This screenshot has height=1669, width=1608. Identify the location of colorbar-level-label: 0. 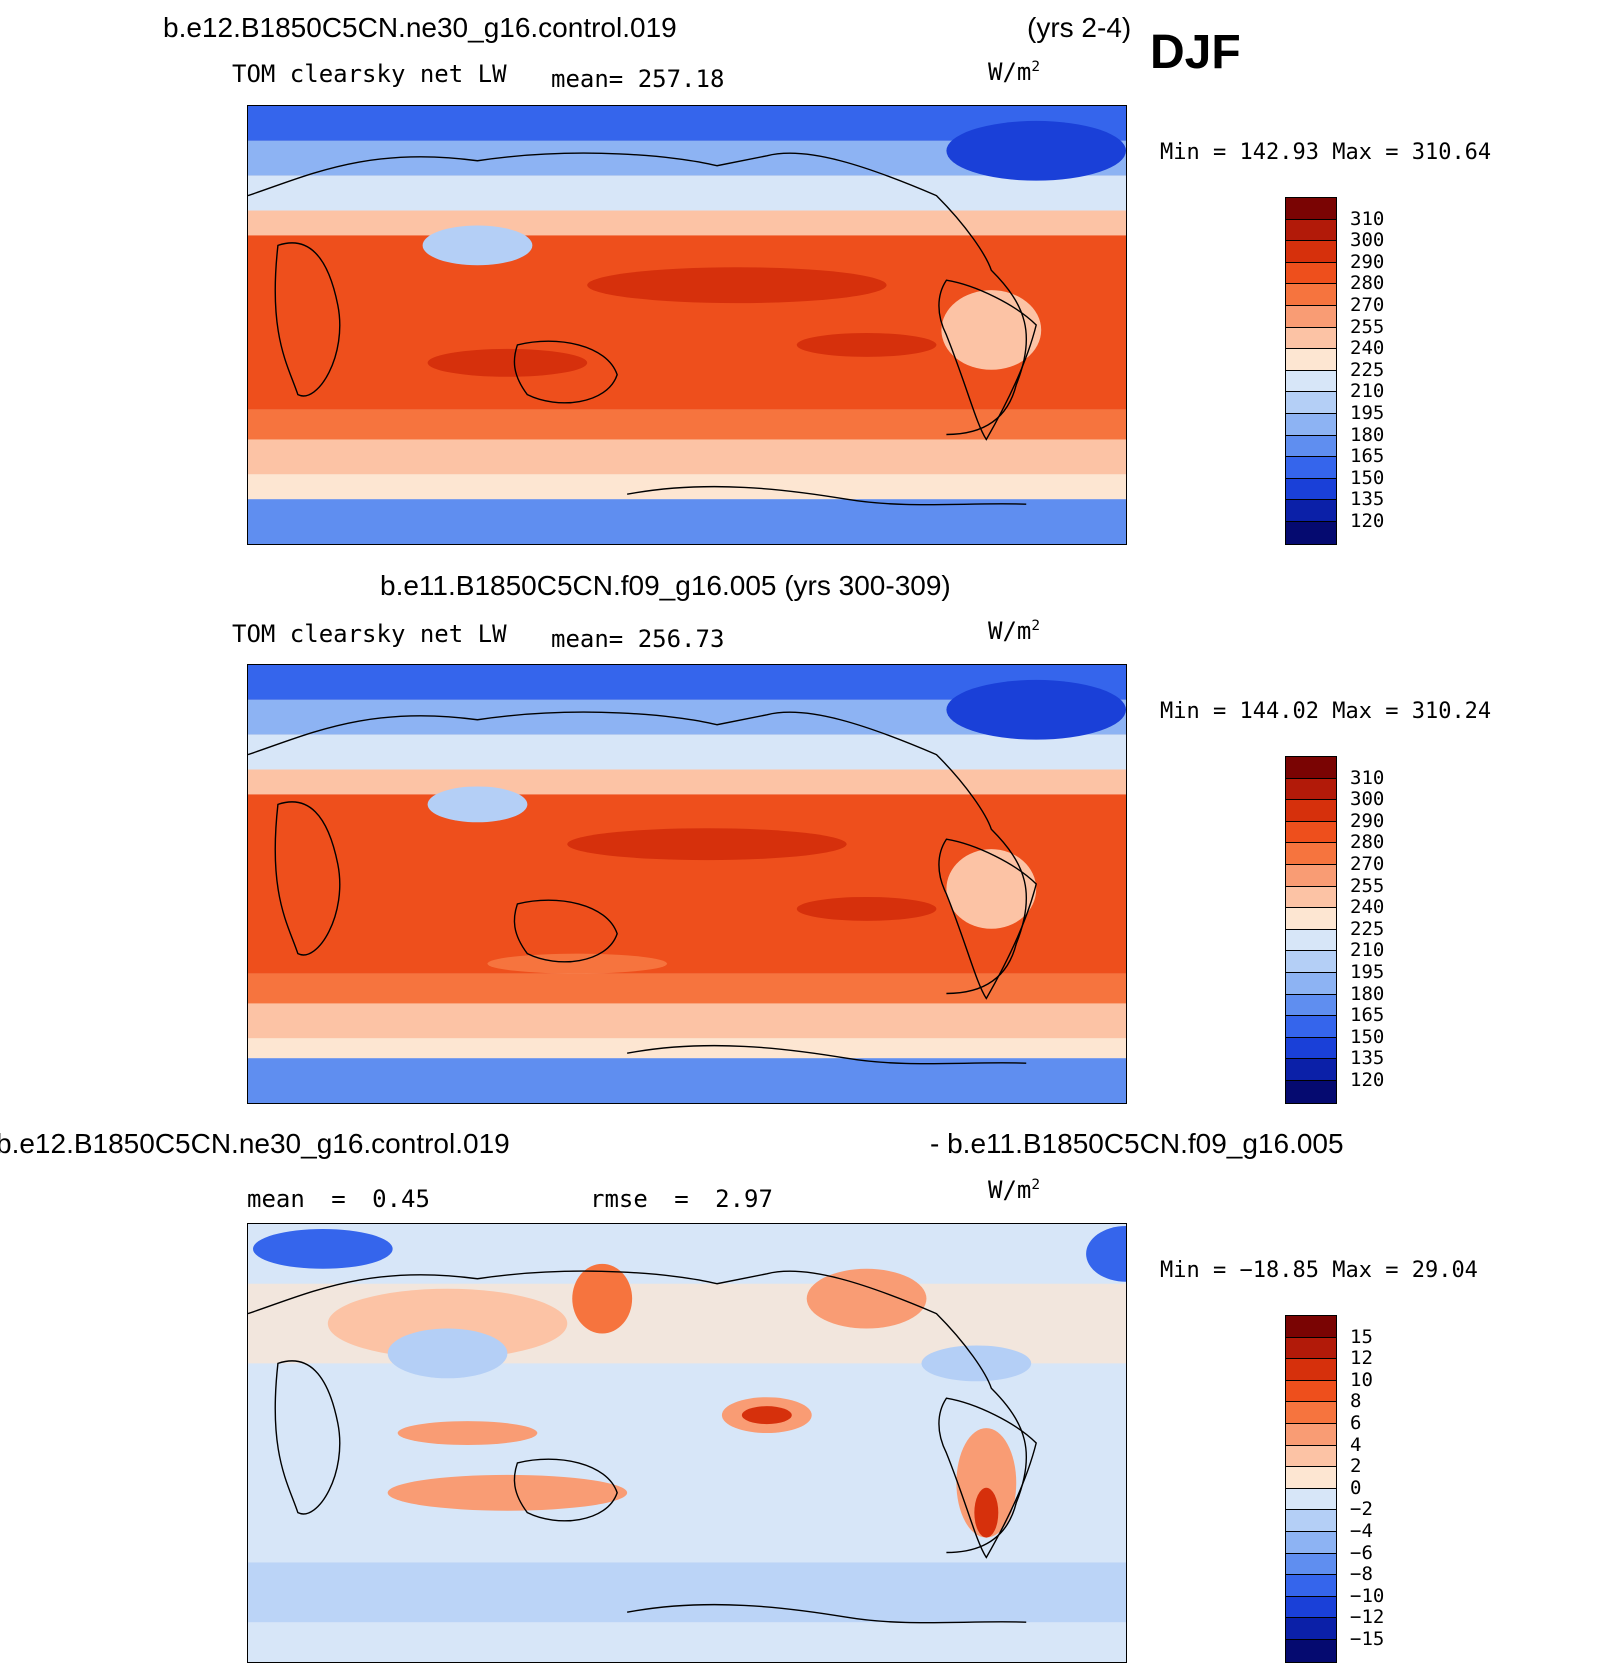
(1356, 1487).